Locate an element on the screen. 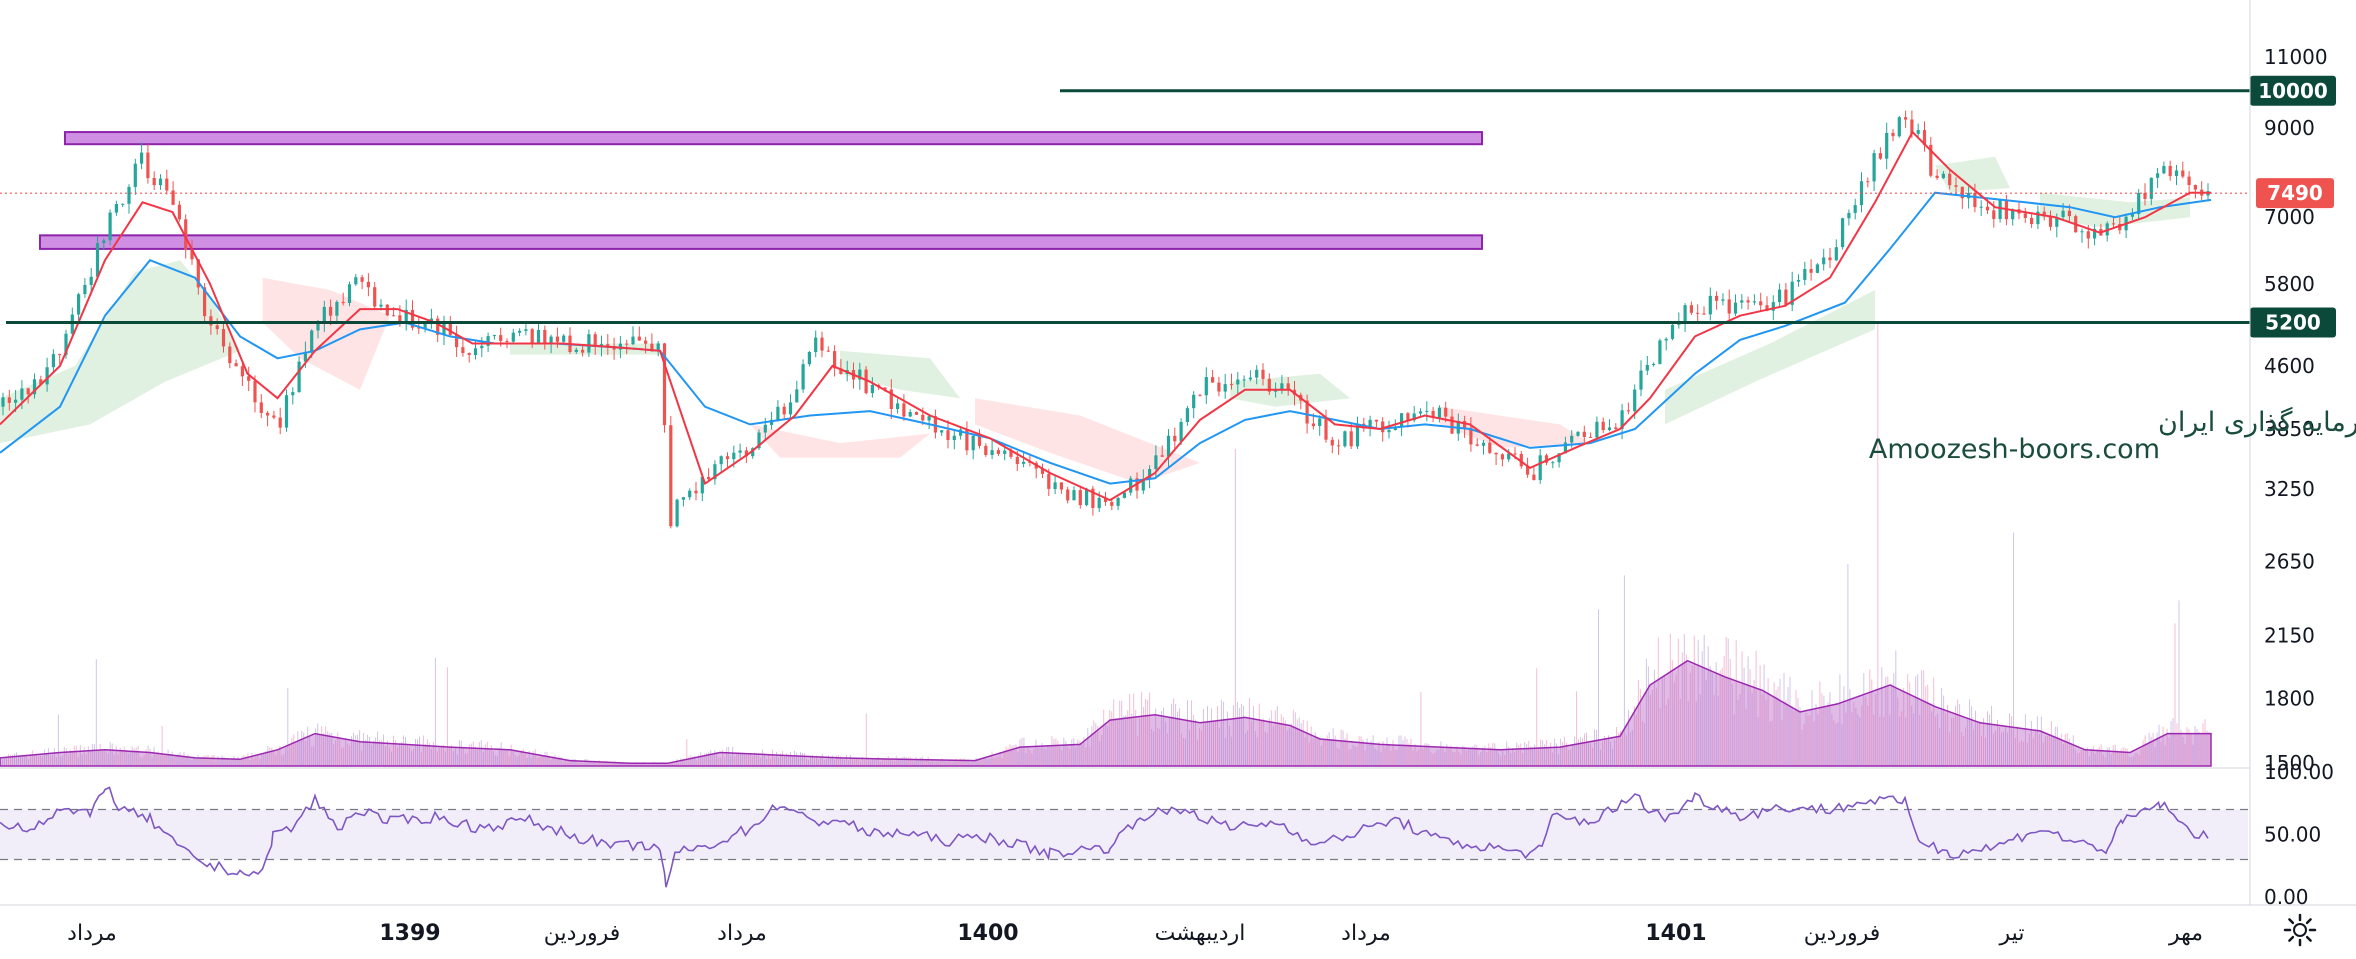 This screenshot has height=959, width=2356. gear-icon is located at coordinates (2300, 930).